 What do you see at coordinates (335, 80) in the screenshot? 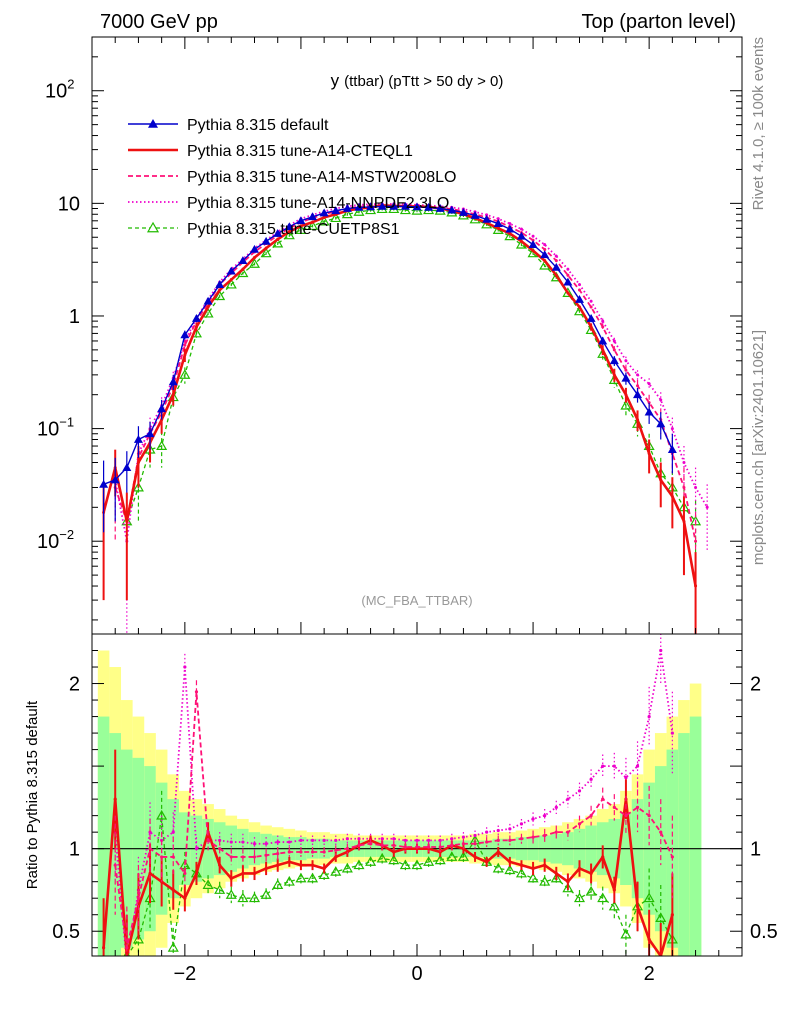
I see `chart-title-main: y` at bounding box center [335, 80].